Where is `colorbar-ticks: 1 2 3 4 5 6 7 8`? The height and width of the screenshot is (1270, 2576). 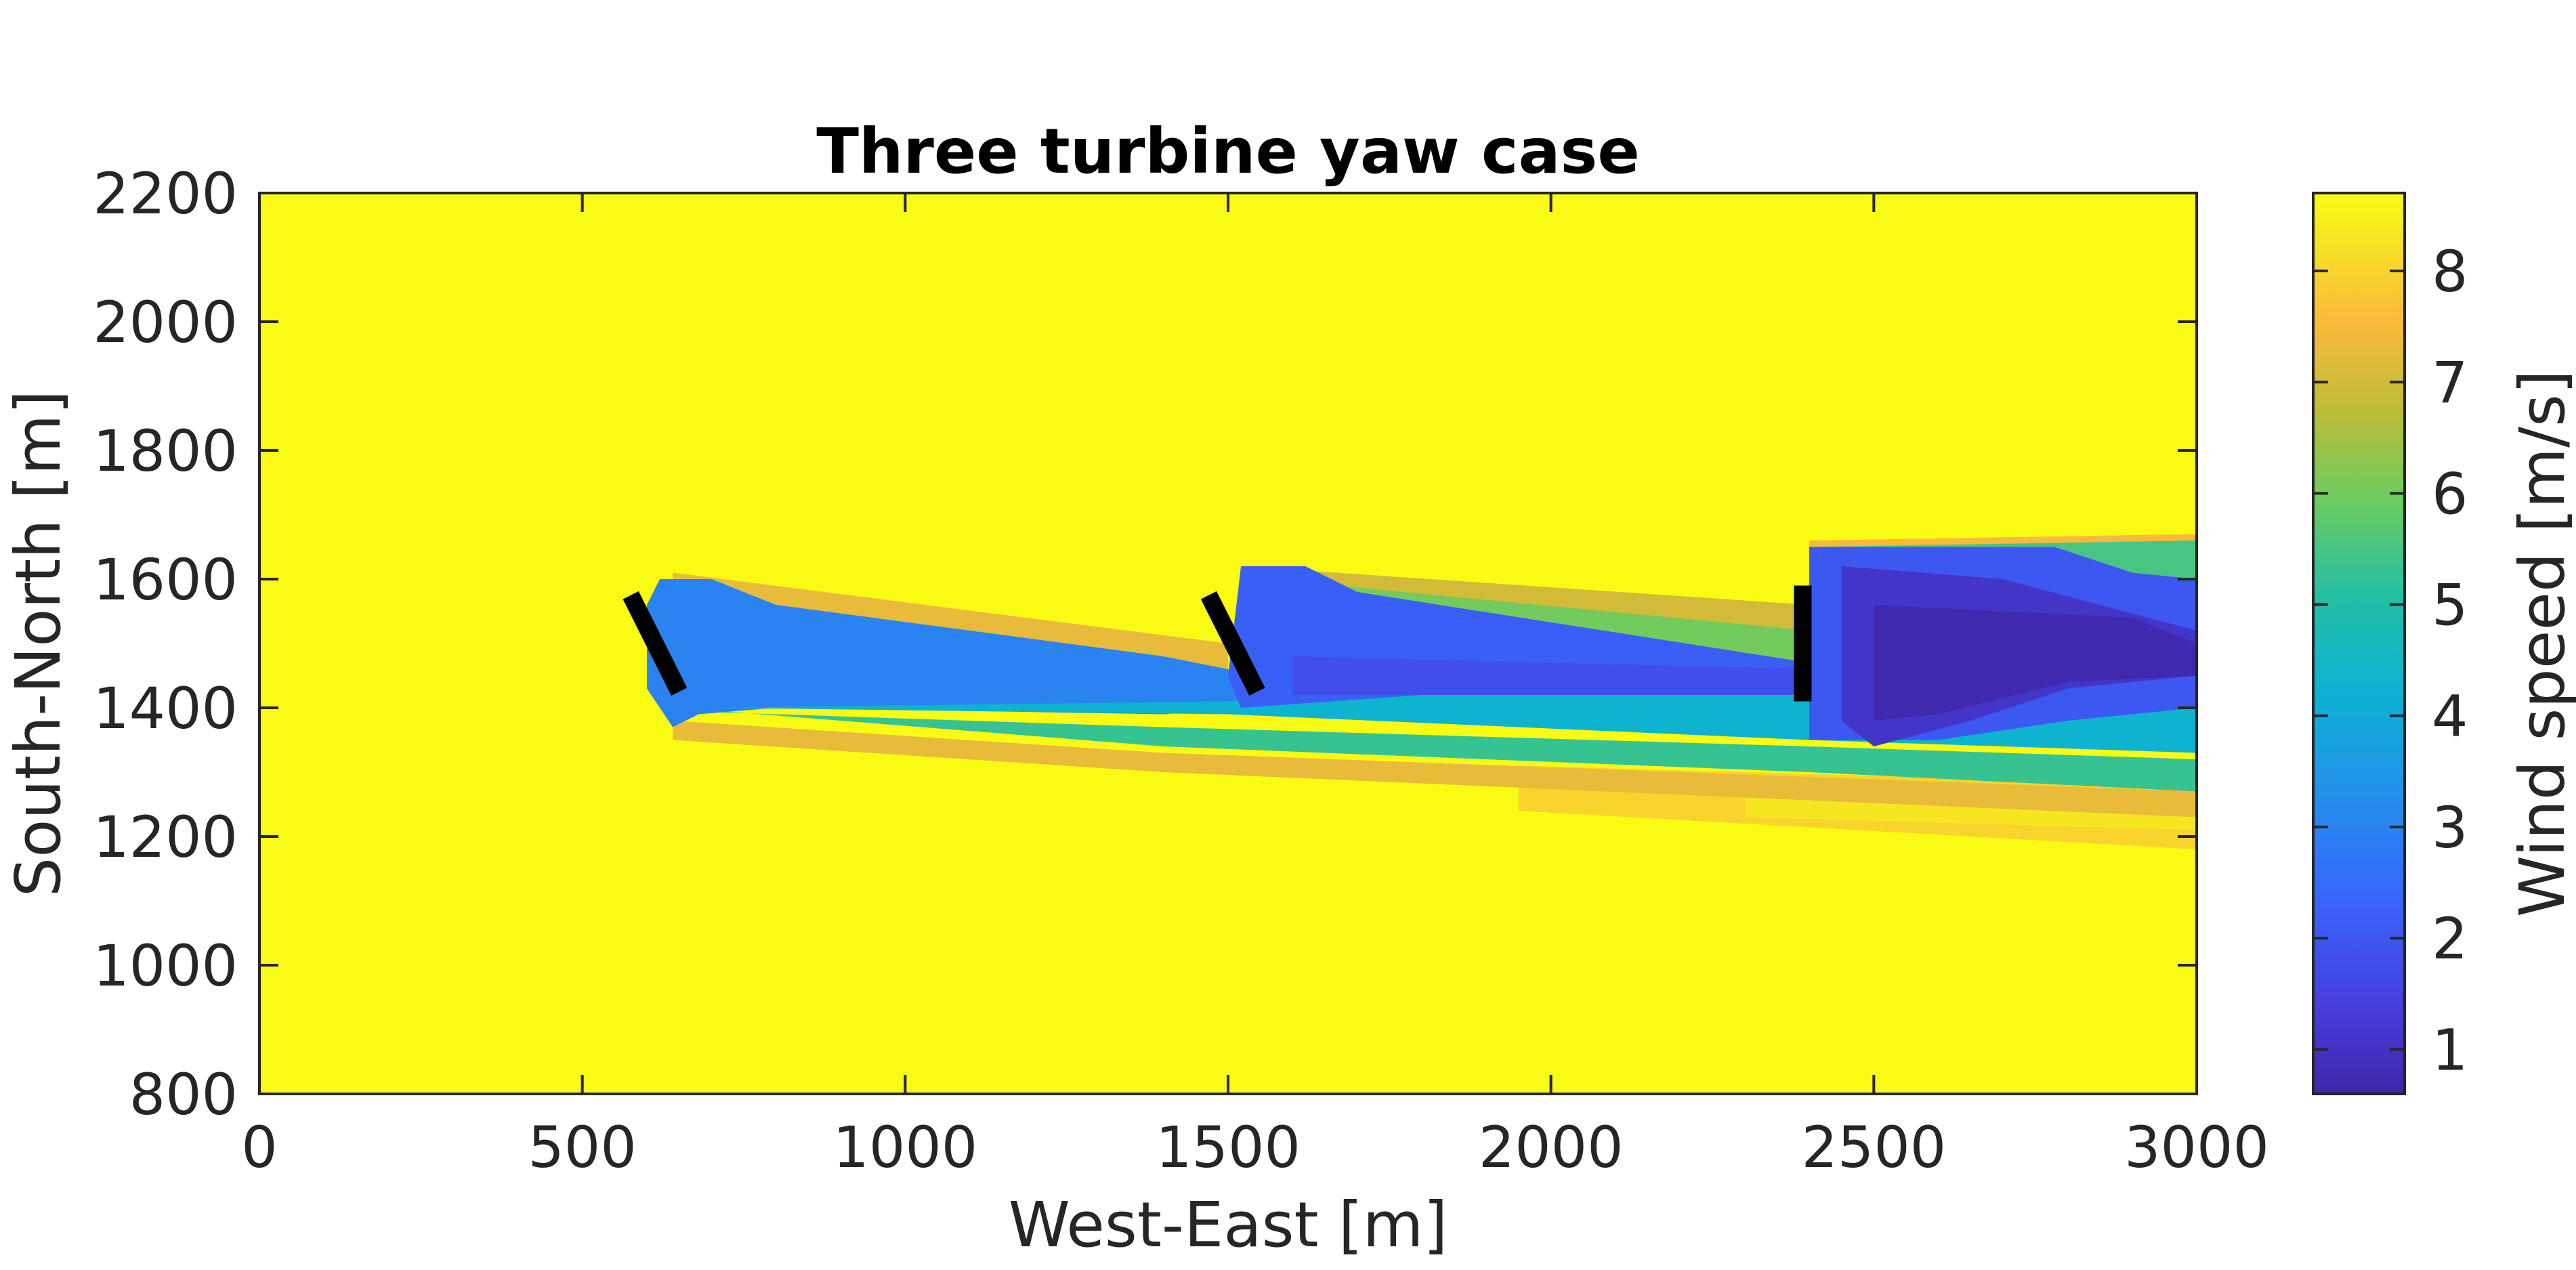 colorbar-ticks: 1 2 3 4 5 6 7 8 is located at coordinates (2390, 660).